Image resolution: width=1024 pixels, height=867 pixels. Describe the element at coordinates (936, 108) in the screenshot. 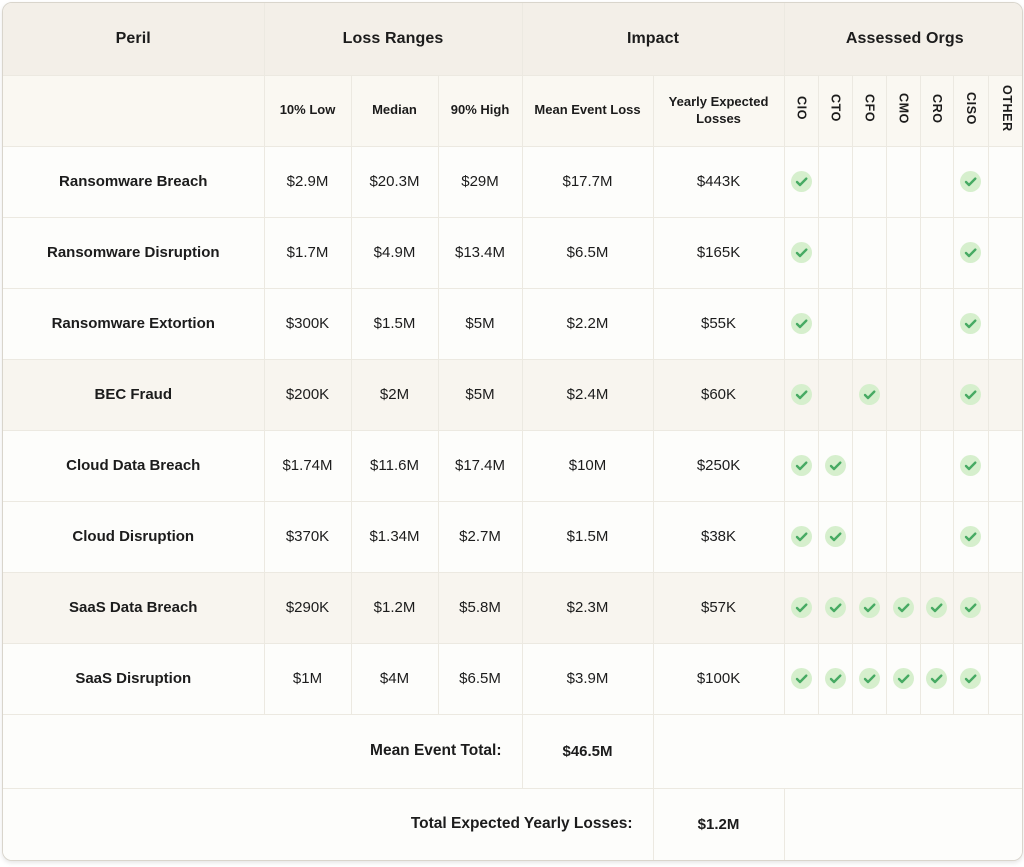

I see `org-label-cro: CRO` at that location.